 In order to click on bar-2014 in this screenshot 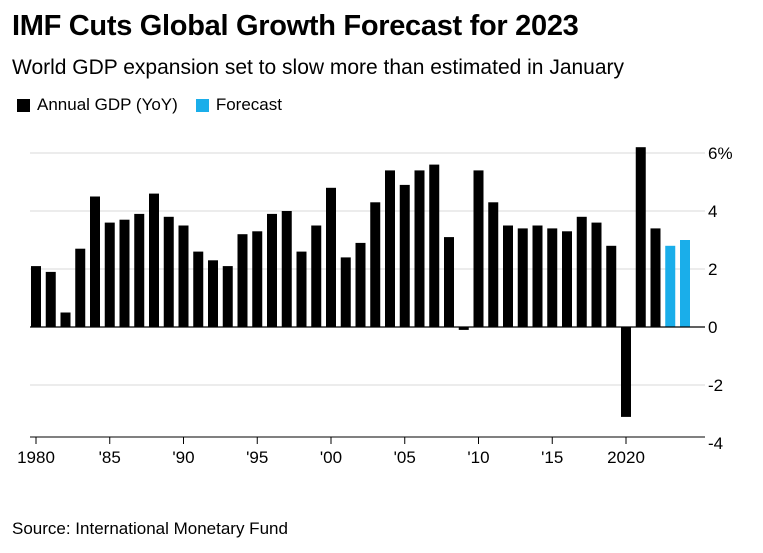, I will do `click(537, 276)`.